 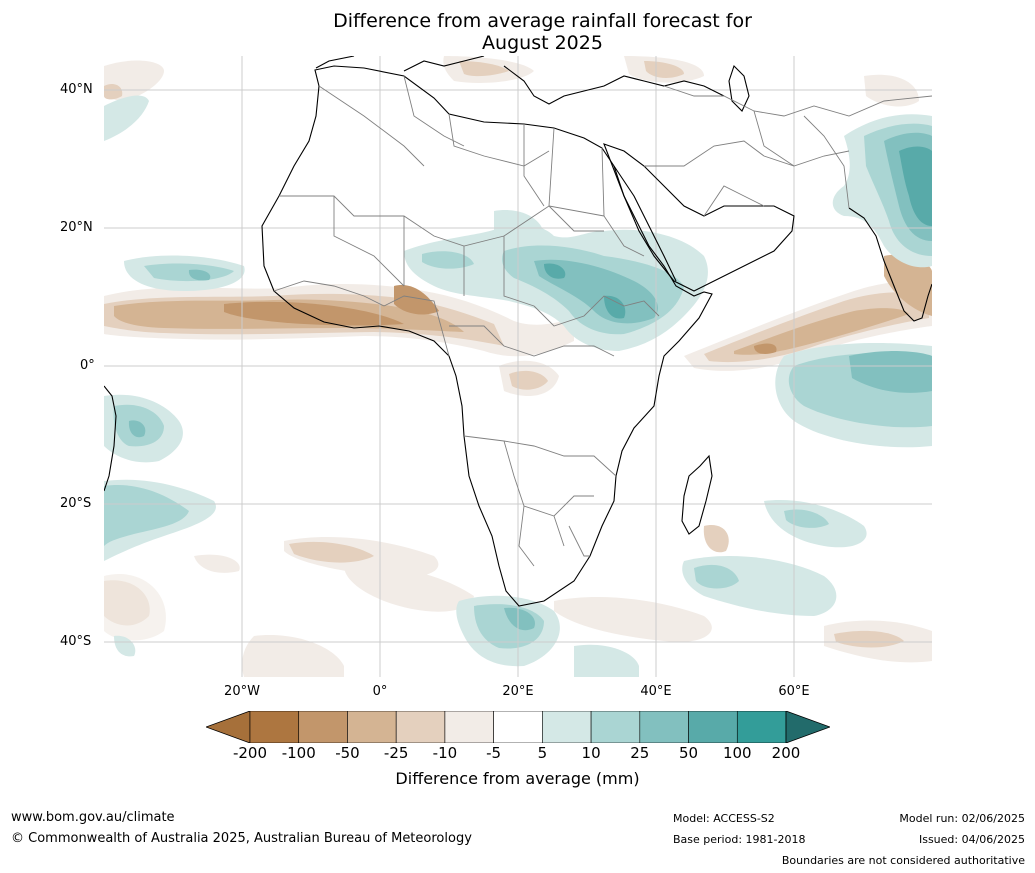 I want to click on india-coastline, so click(x=890, y=264).